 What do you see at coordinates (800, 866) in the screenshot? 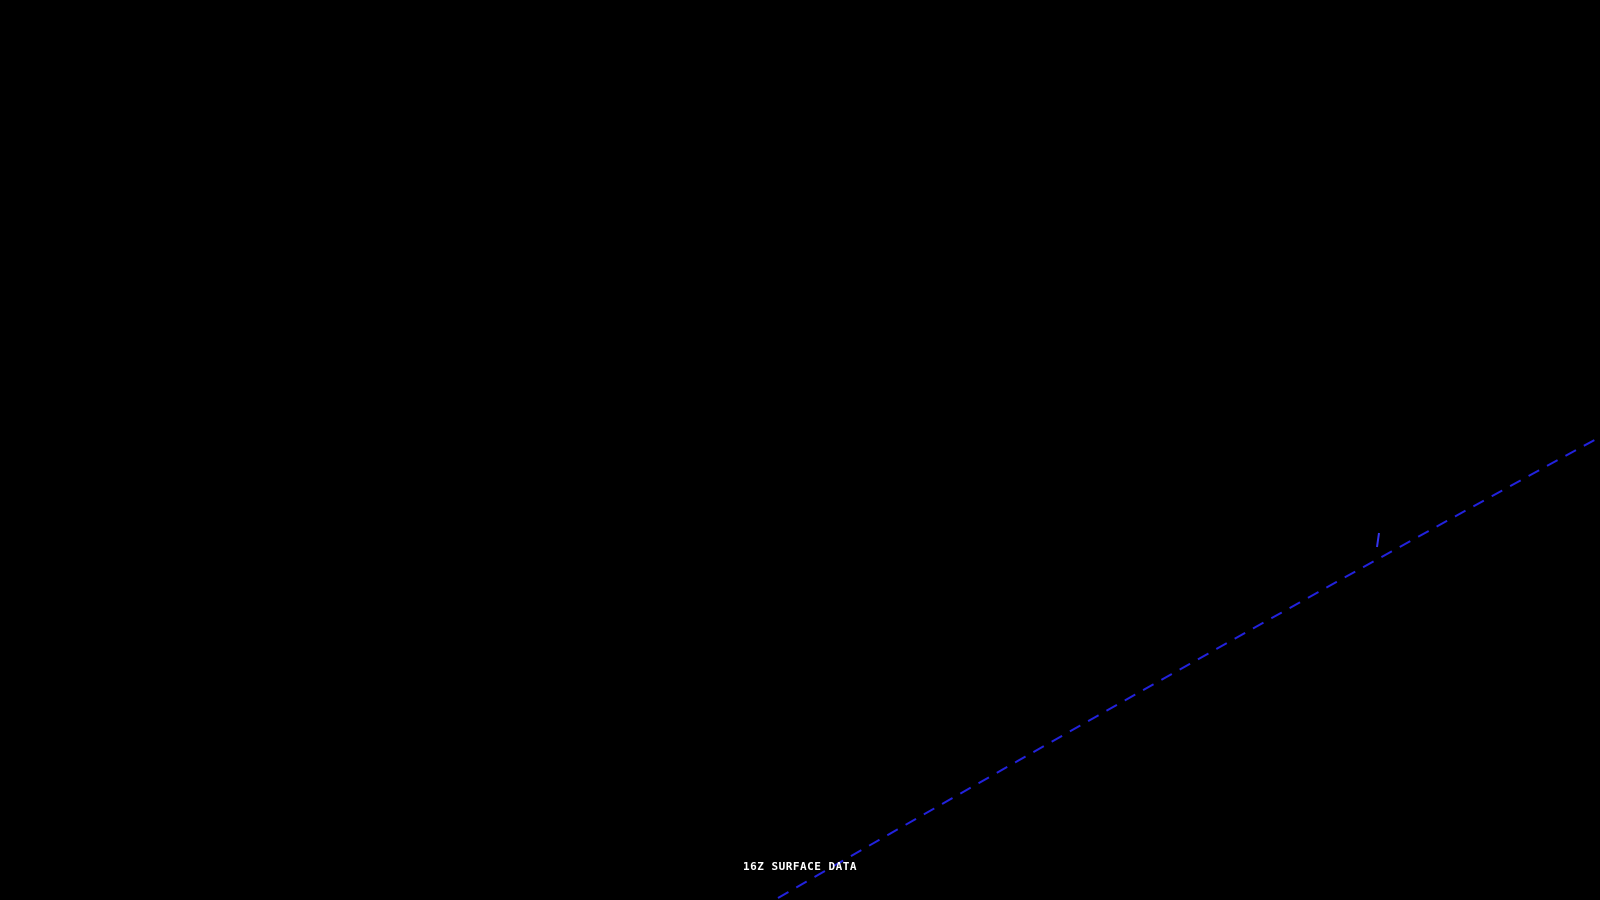
I see `surface-data-label: 16Z SURFACE DATA` at bounding box center [800, 866].